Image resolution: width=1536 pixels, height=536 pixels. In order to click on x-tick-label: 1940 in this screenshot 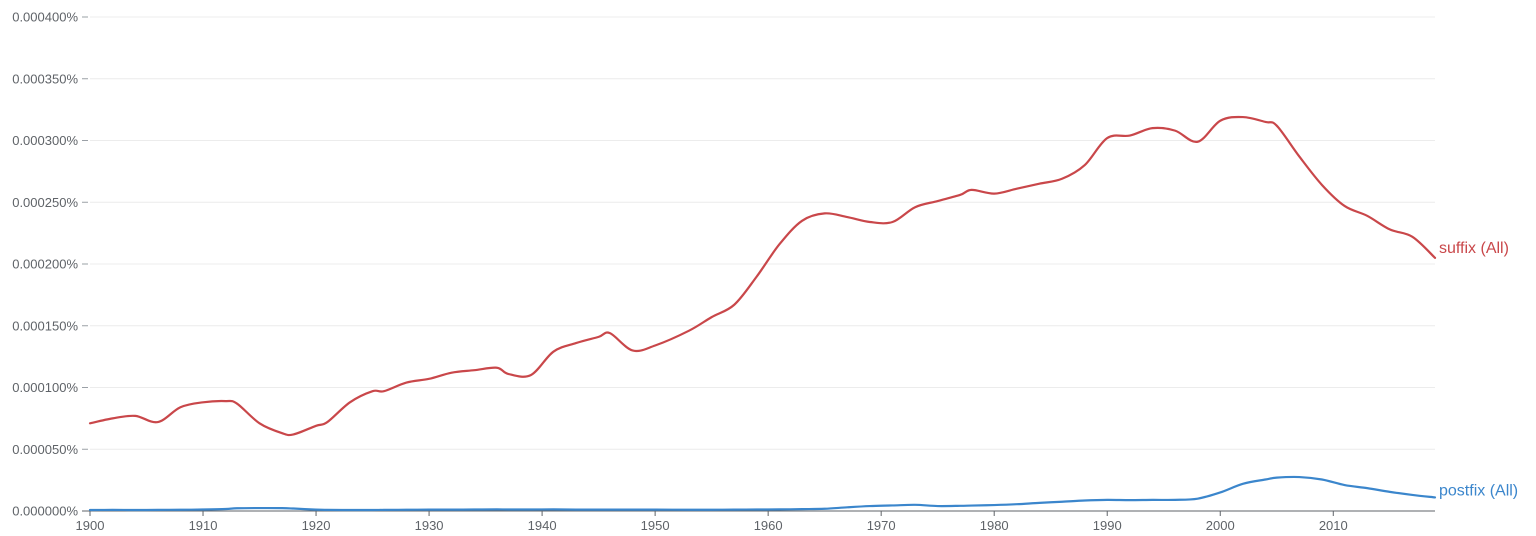, I will do `click(542, 525)`.